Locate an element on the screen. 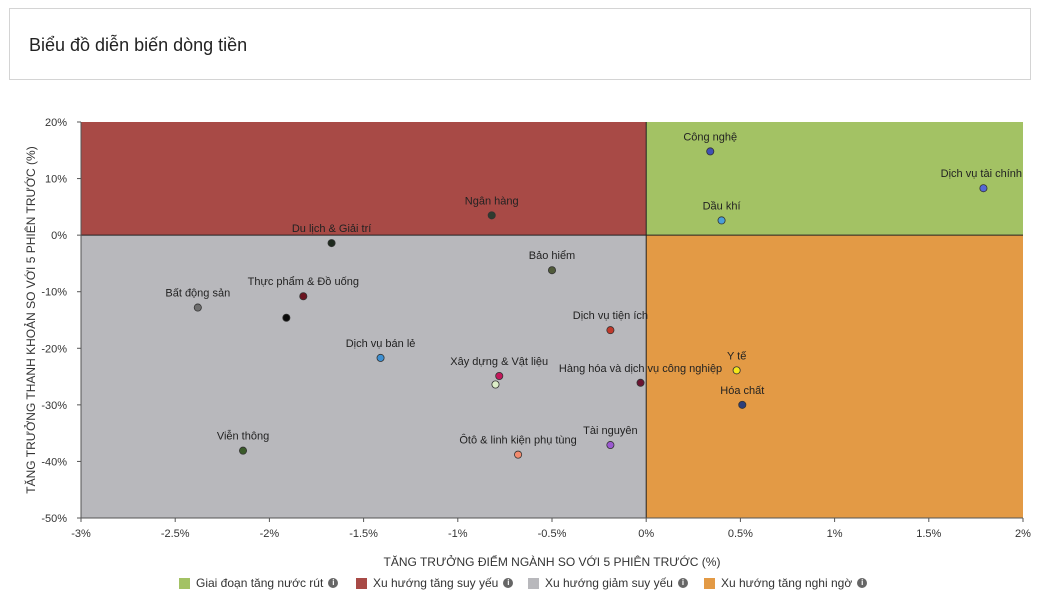 This screenshot has width=1040, height=602. x-tick-label: -1% is located at coordinates (458, 534).